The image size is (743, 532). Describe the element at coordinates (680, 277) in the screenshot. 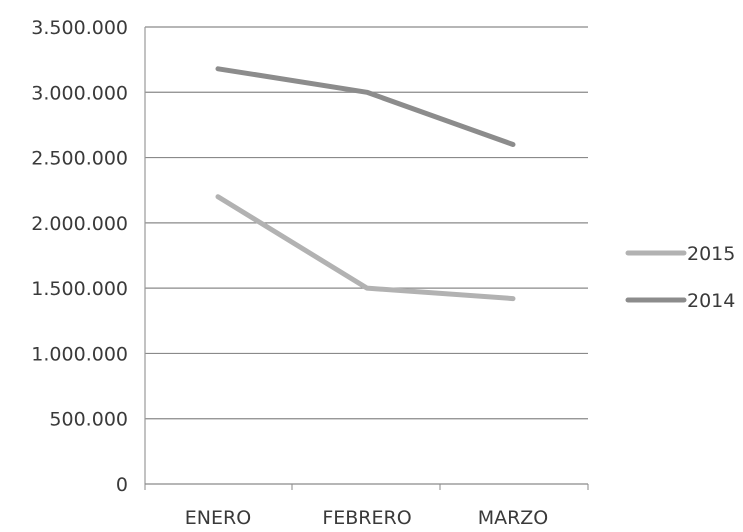

I see `legend: 2015 2014` at that location.